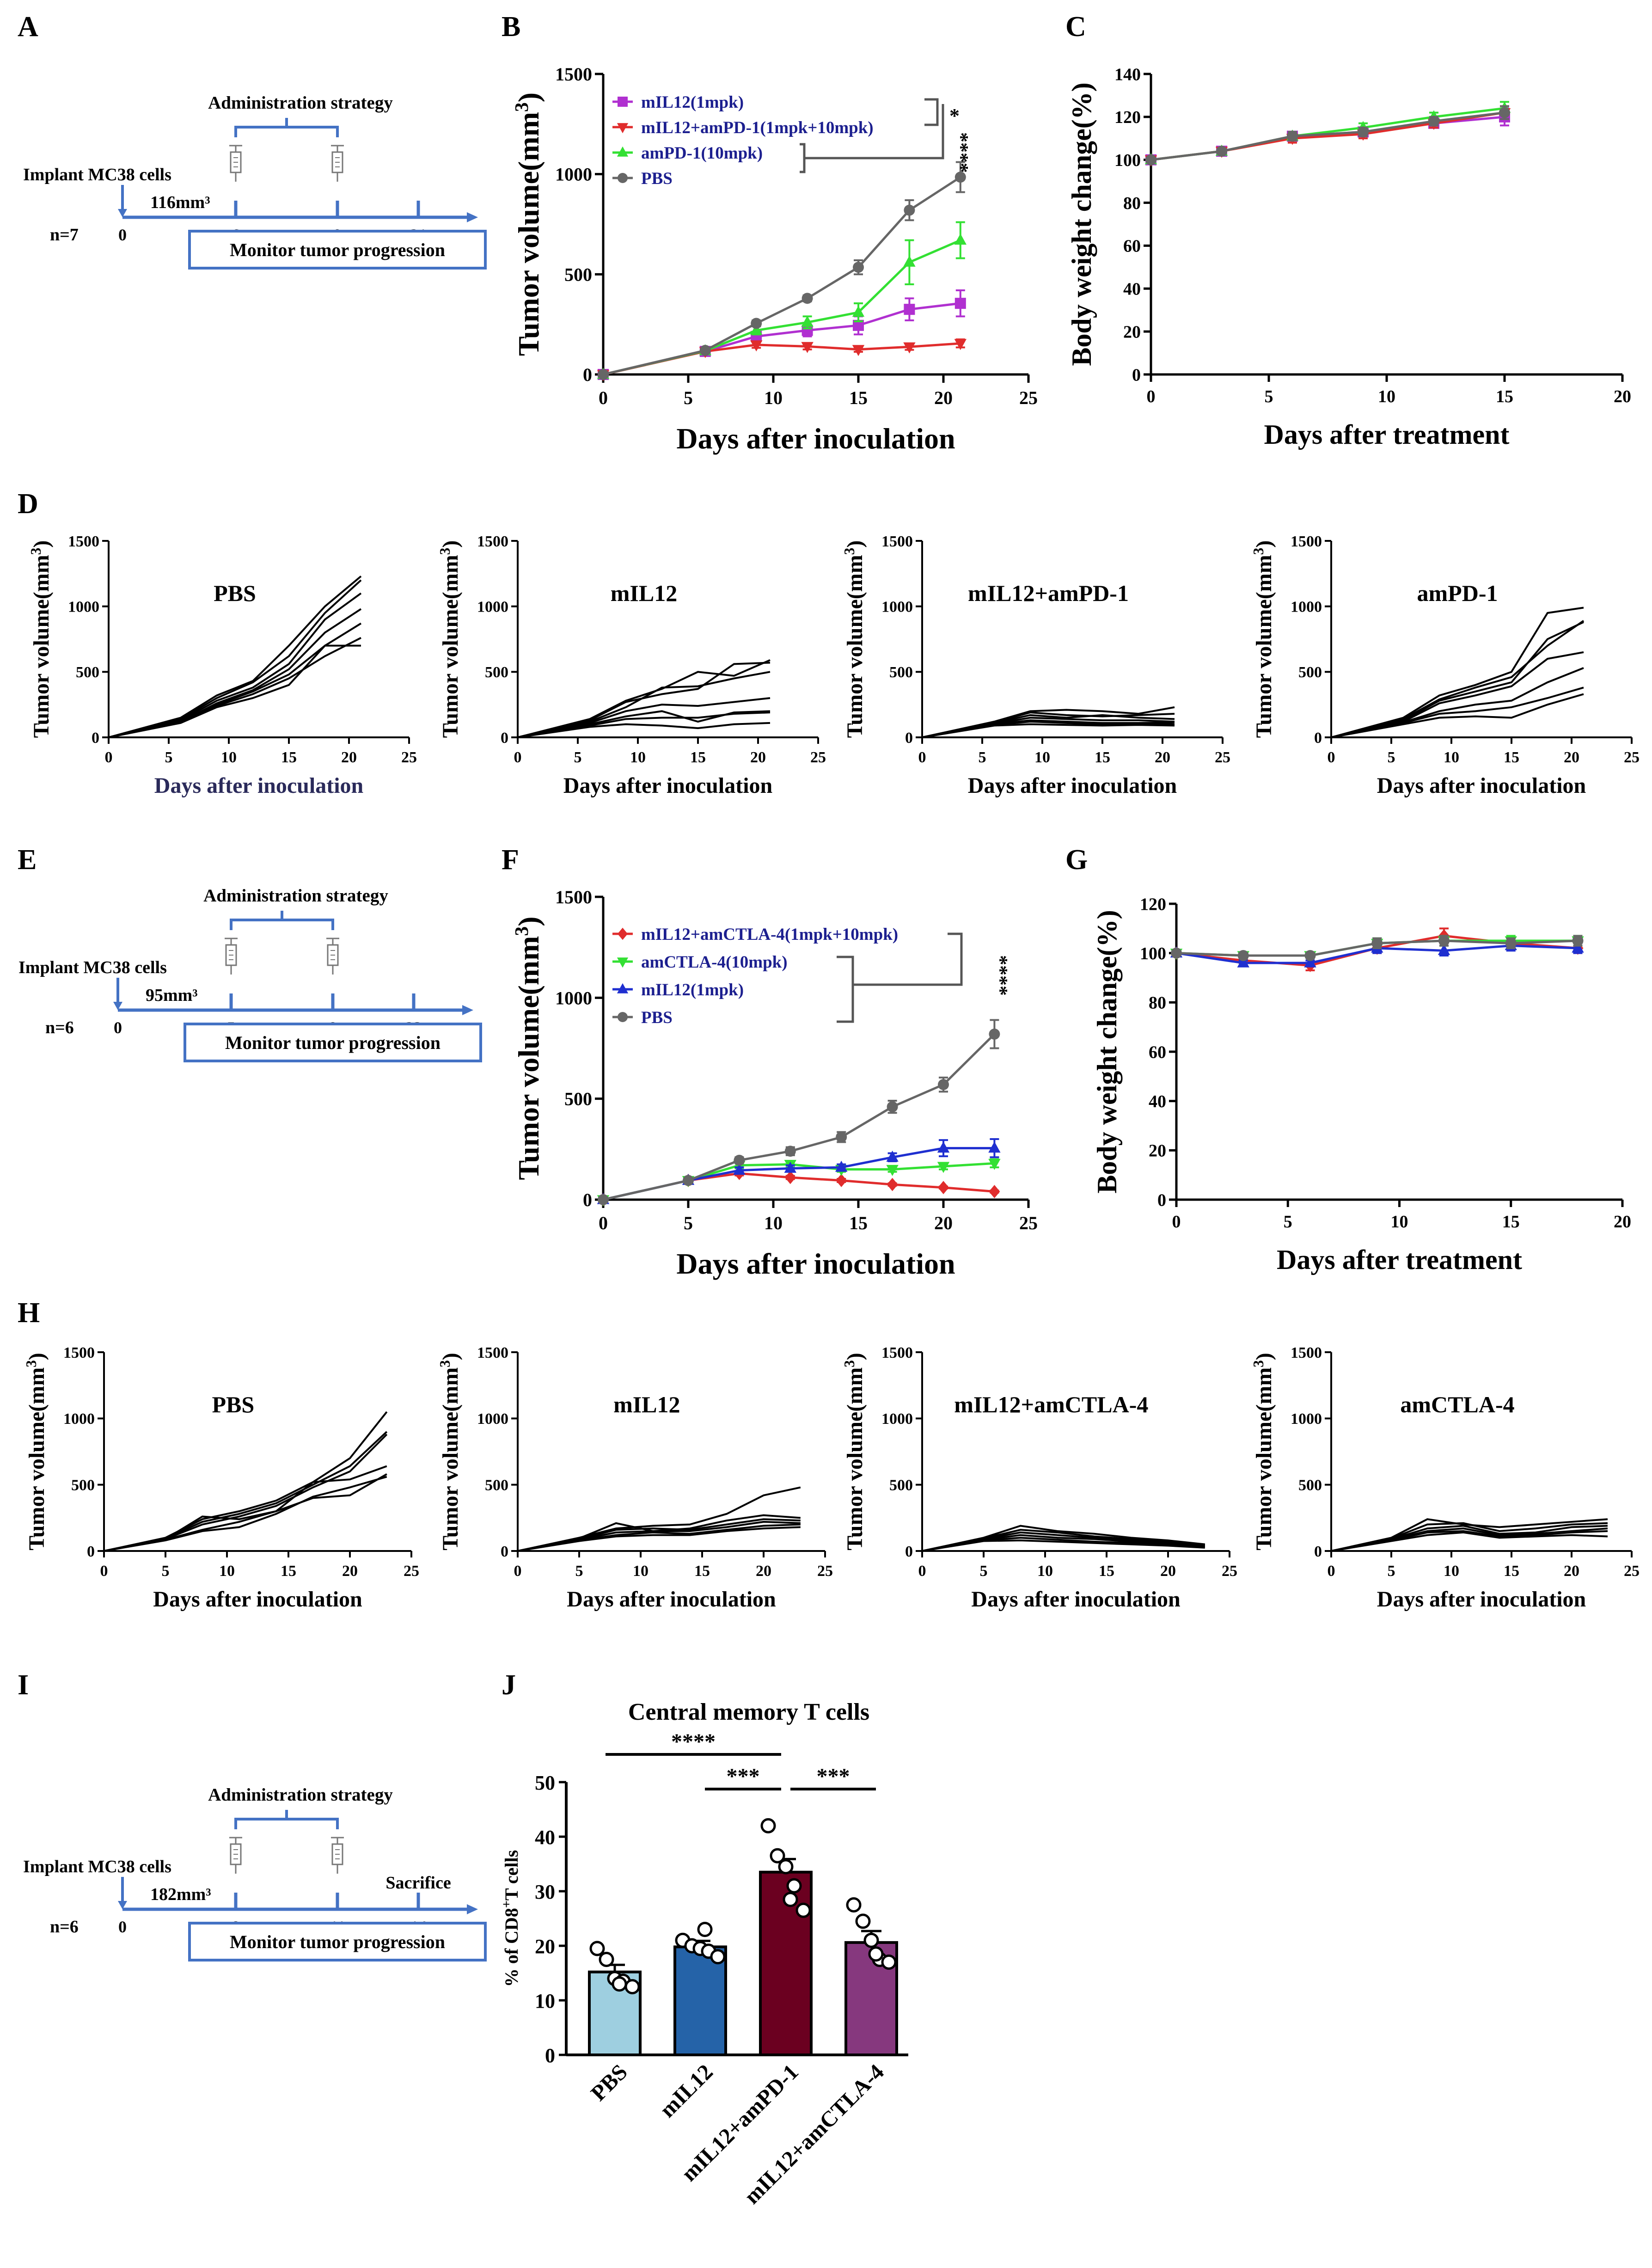 This screenshot has width=1652, height=2268. I want to click on y-axis-label: Tumor volume(mm3), so click(41, 639).